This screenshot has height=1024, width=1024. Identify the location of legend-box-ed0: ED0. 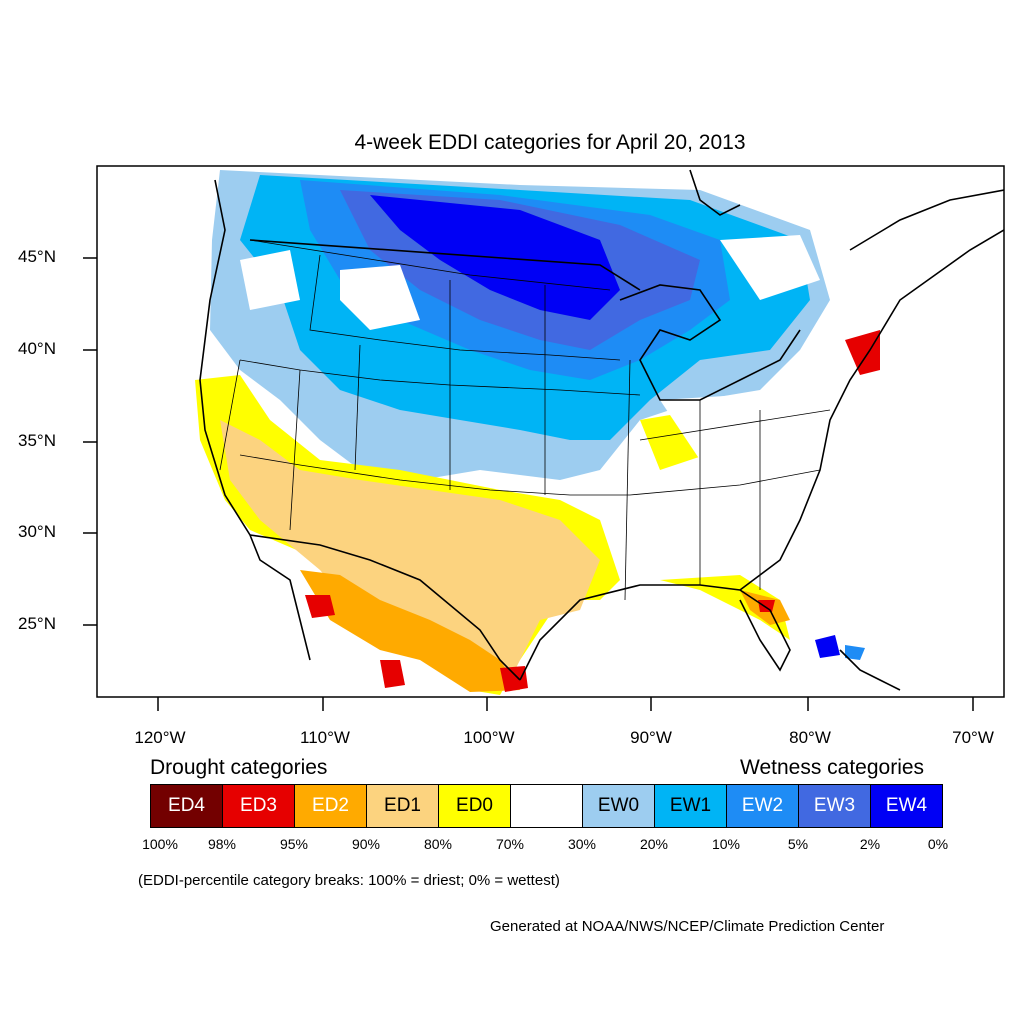
(474, 806).